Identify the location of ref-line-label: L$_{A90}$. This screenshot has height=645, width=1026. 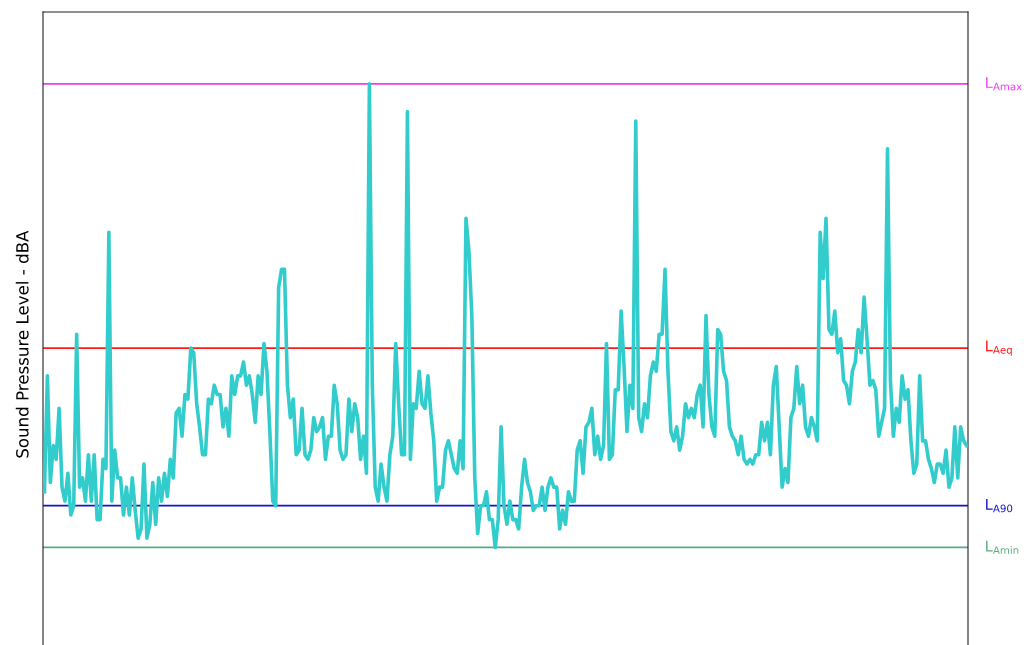
(999, 506).